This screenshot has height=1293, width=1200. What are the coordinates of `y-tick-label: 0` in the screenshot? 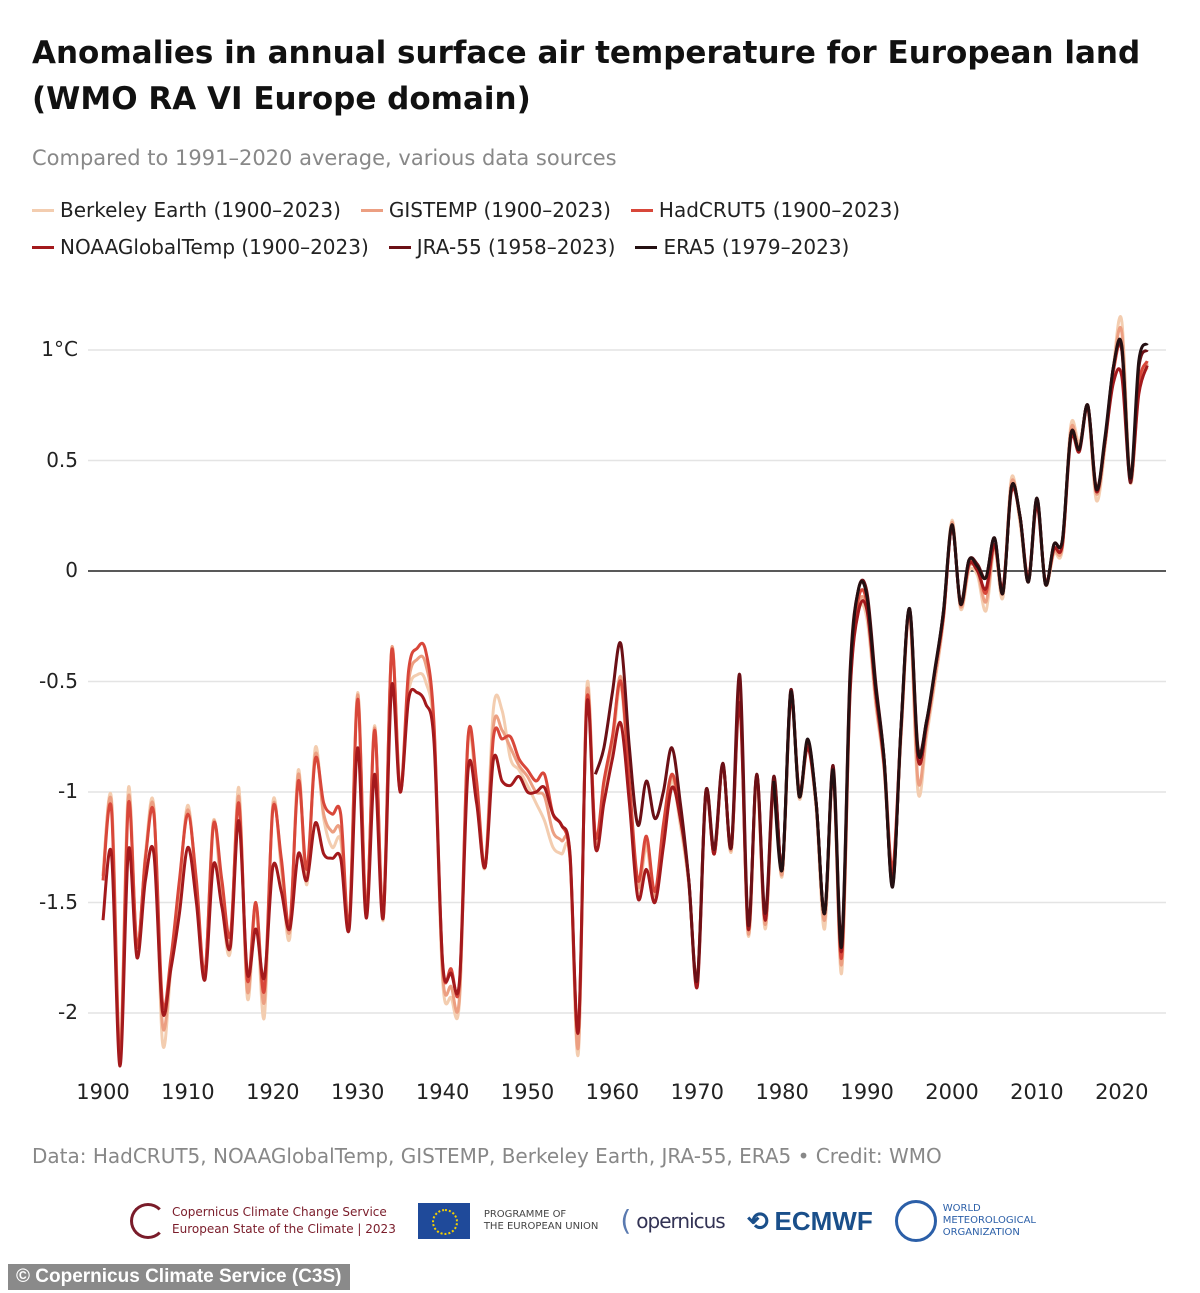 It's located at (71, 570).